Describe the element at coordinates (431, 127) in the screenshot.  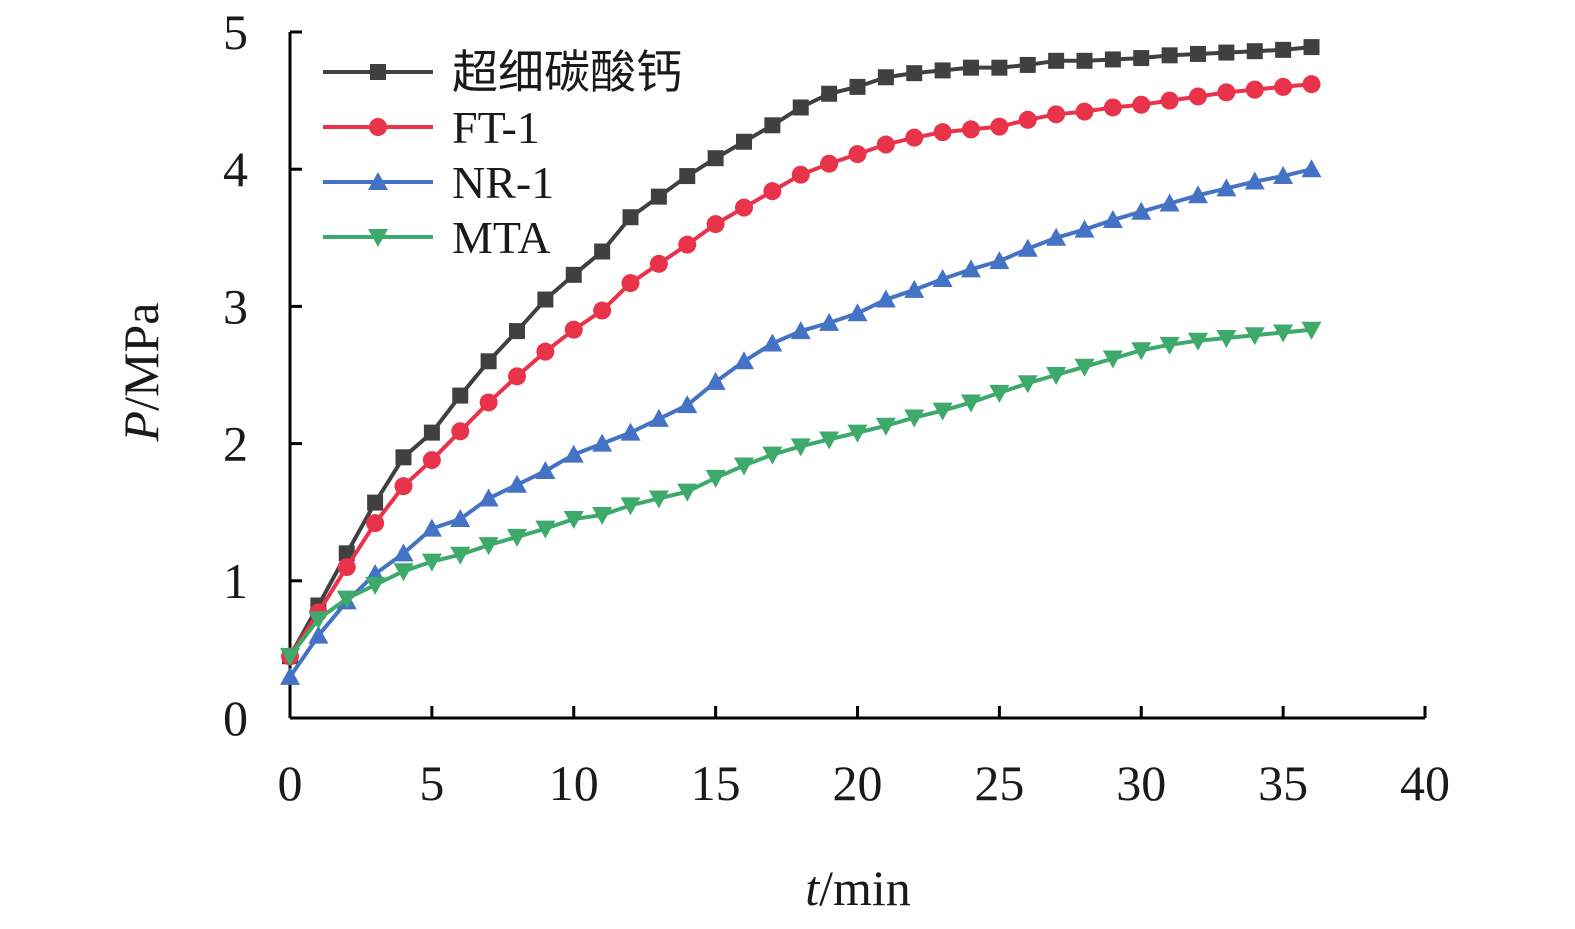
I see `legend-item: FT-1` at that location.